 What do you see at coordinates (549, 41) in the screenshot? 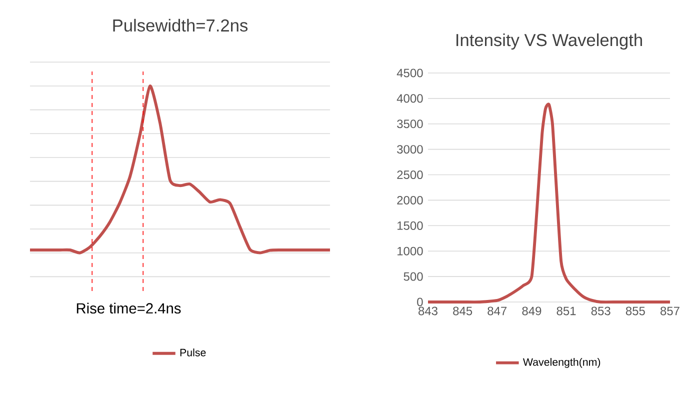
I see `chart-title: Intensity VS Wavelength` at bounding box center [549, 41].